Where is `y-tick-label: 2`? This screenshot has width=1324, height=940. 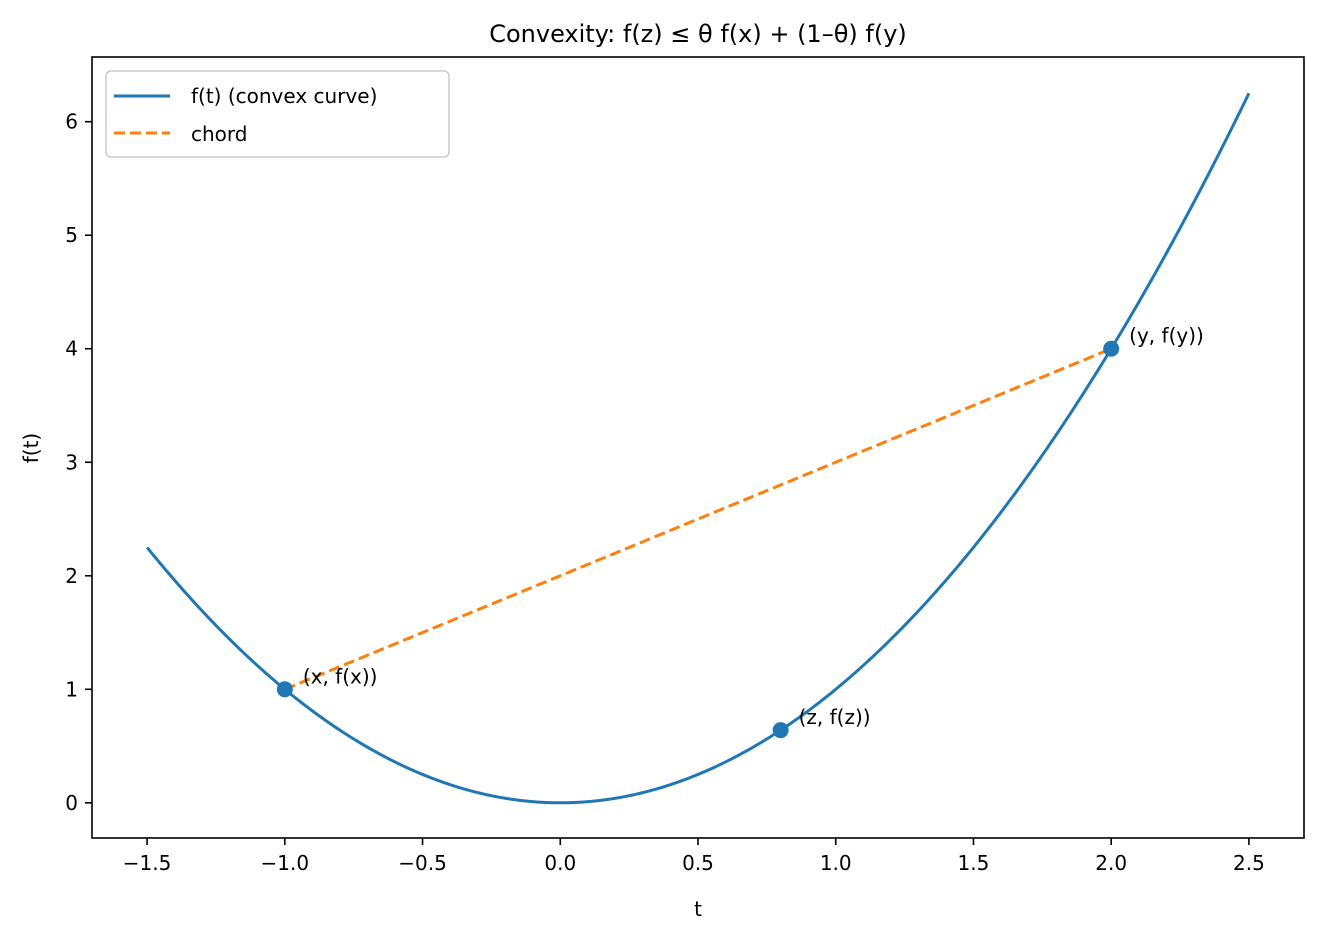 y-tick-label: 2 is located at coordinates (71, 576).